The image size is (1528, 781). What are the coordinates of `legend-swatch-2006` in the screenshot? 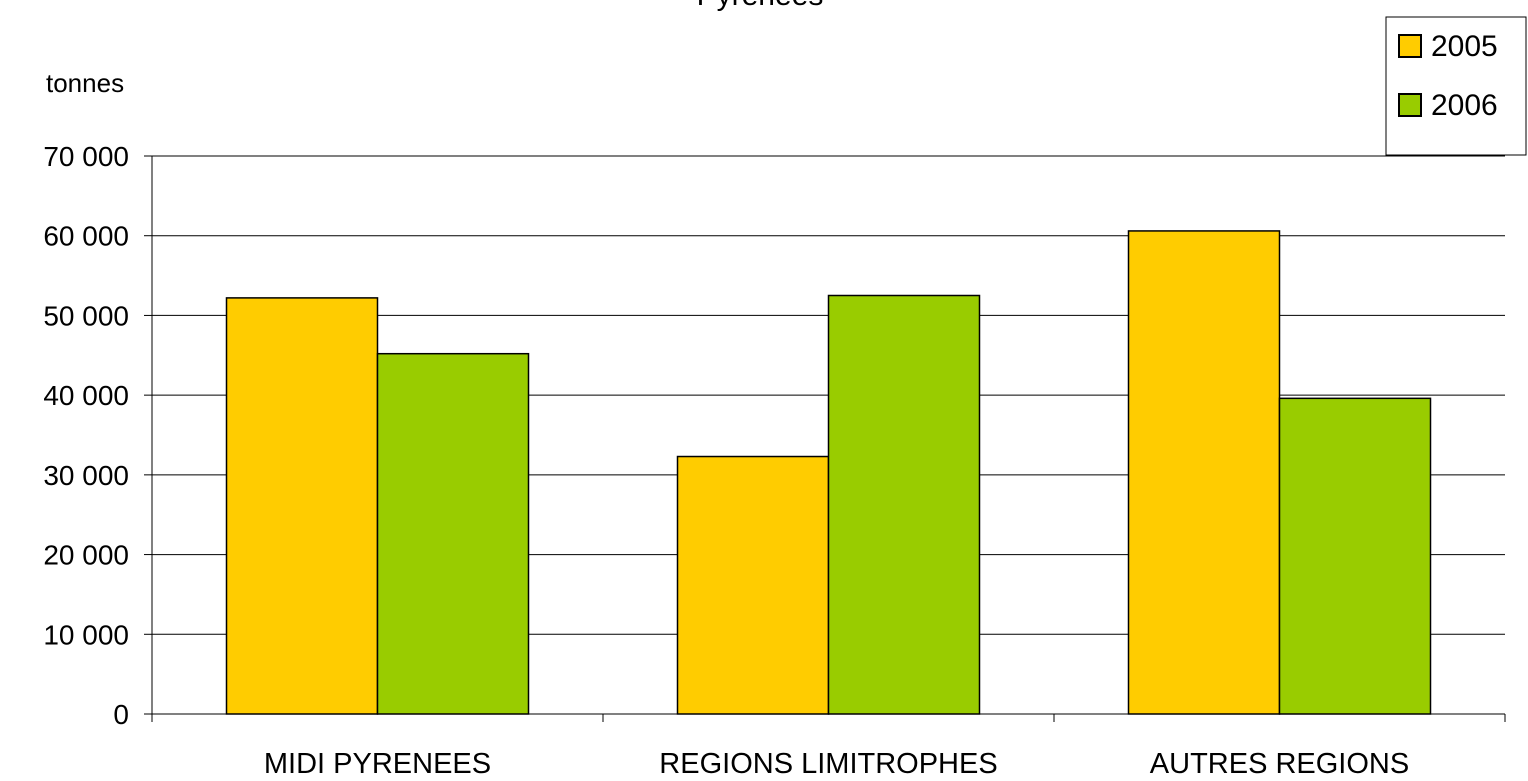 It's located at (1410, 105).